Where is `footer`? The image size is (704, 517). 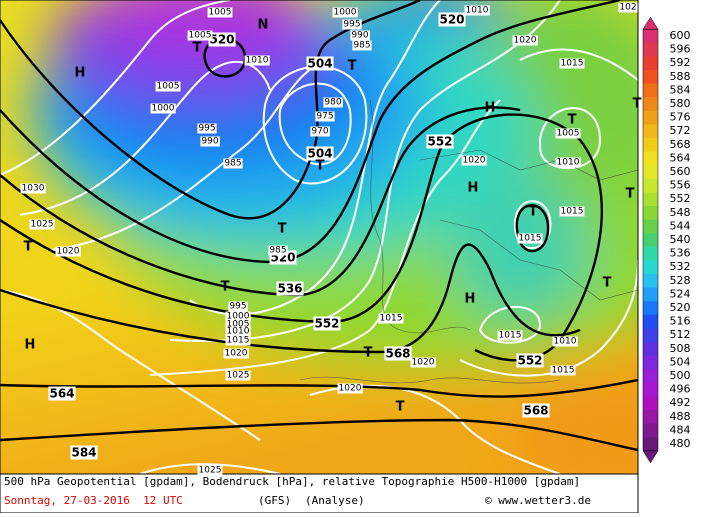 footer is located at coordinates (319, 493).